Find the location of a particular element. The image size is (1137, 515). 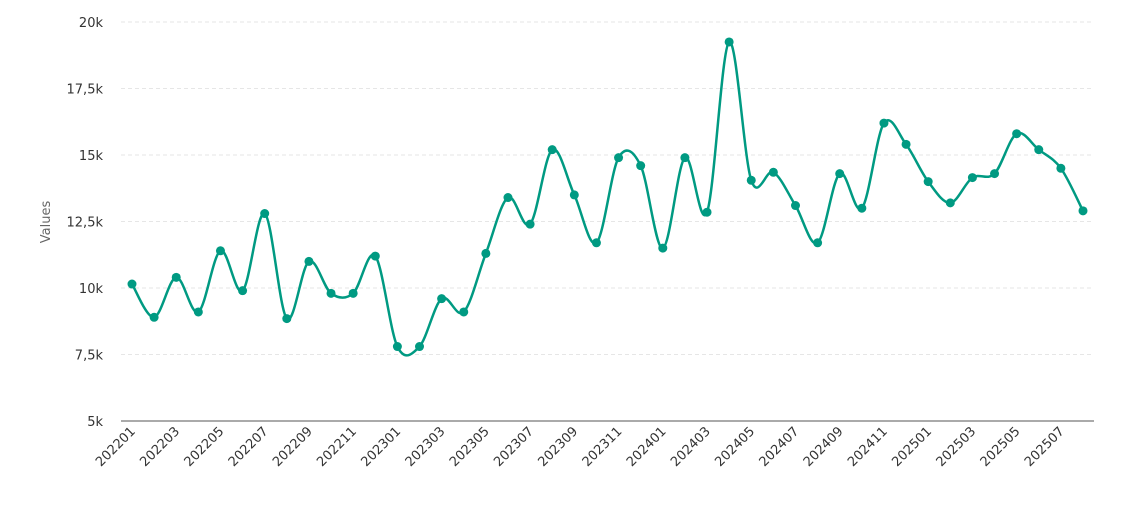

x-tick-label: 202503 is located at coordinates (957, 447).